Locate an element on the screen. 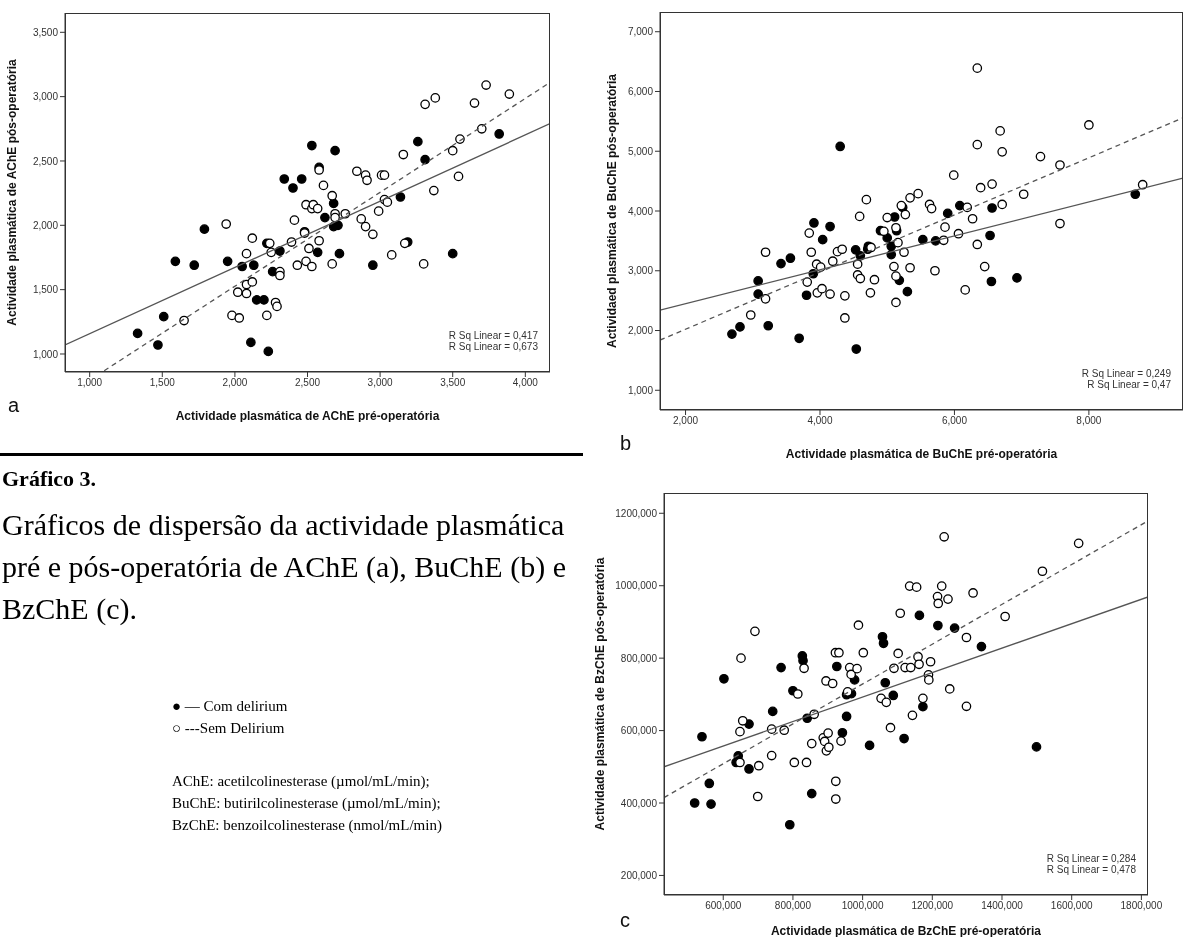 The height and width of the screenshot is (941, 1190). text: AChE: acetilcolinesterase (µmol/mL/min); is located at coordinates (301, 781).